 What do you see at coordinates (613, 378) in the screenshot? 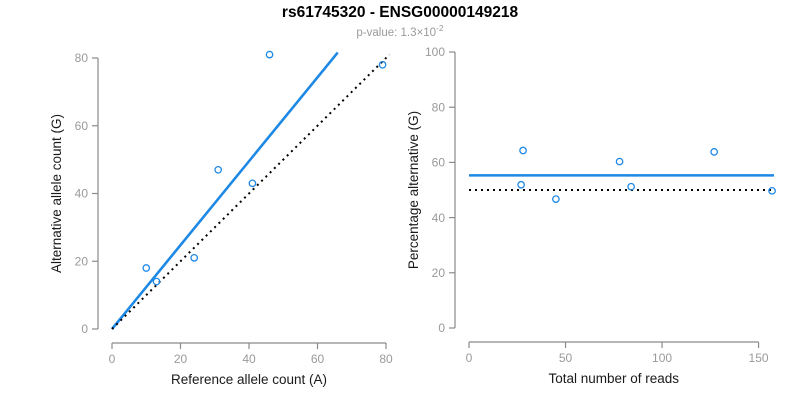
I see `x-axis-label: Total number of reads` at bounding box center [613, 378].